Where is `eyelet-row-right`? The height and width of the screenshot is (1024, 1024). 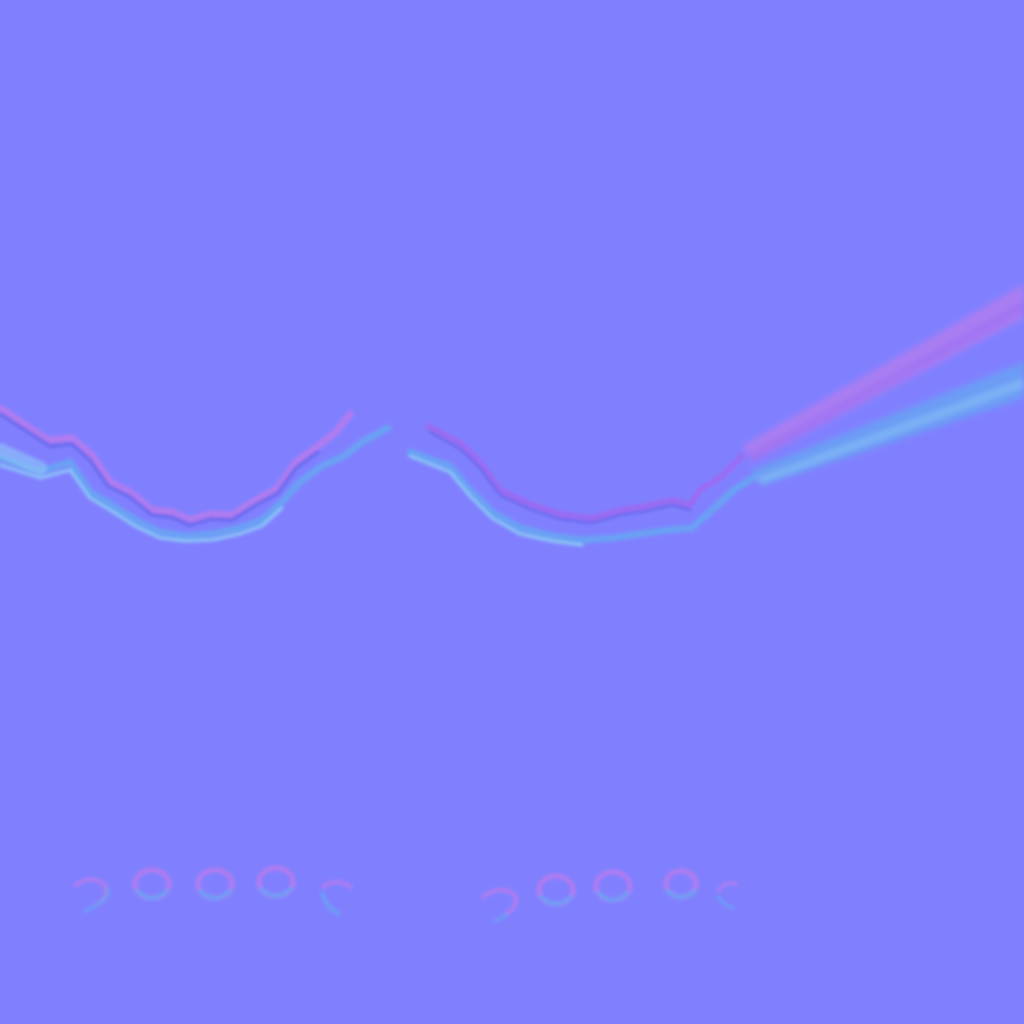
eyelet-row-right is located at coordinates (609, 896).